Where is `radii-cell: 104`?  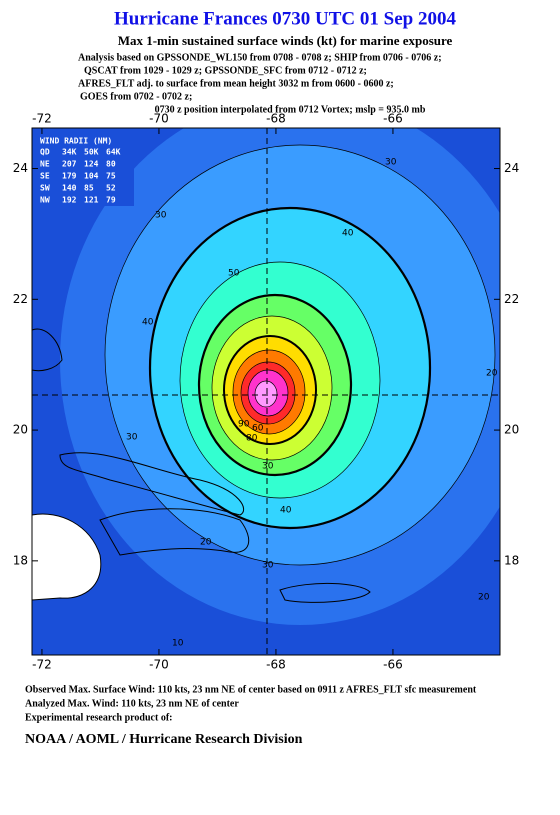
radii-cell: 104 is located at coordinates (91, 176).